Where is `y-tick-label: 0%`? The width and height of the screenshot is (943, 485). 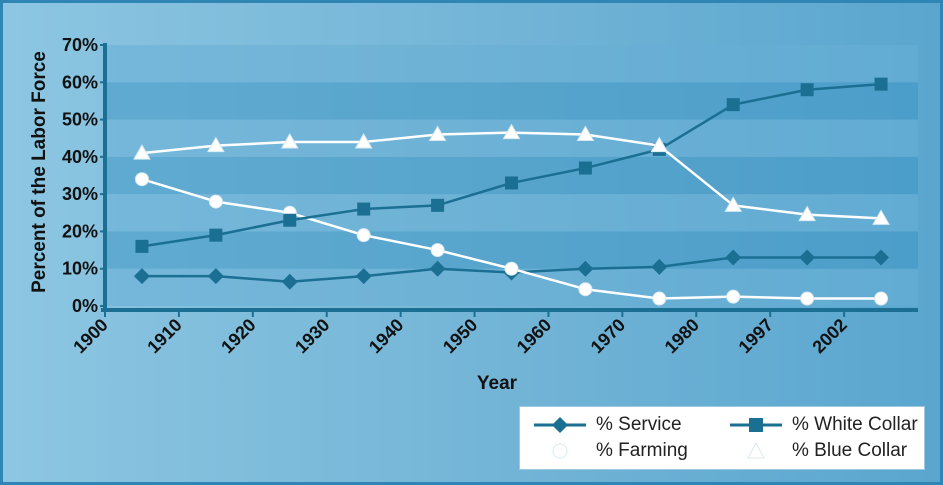
y-tick-label: 0% is located at coordinates (85, 306).